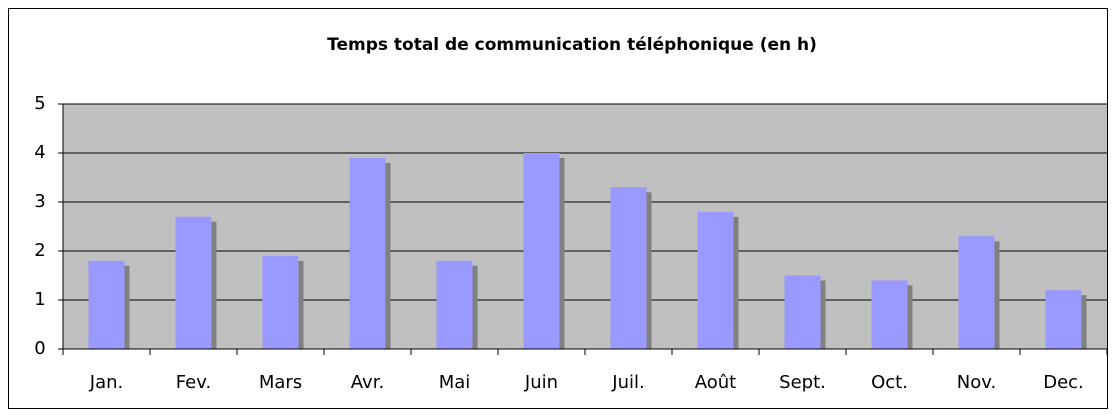 This screenshot has height=416, width=1115. Describe the element at coordinates (39, 152) in the screenshot. I see `y-tick-label: 4` at that location.